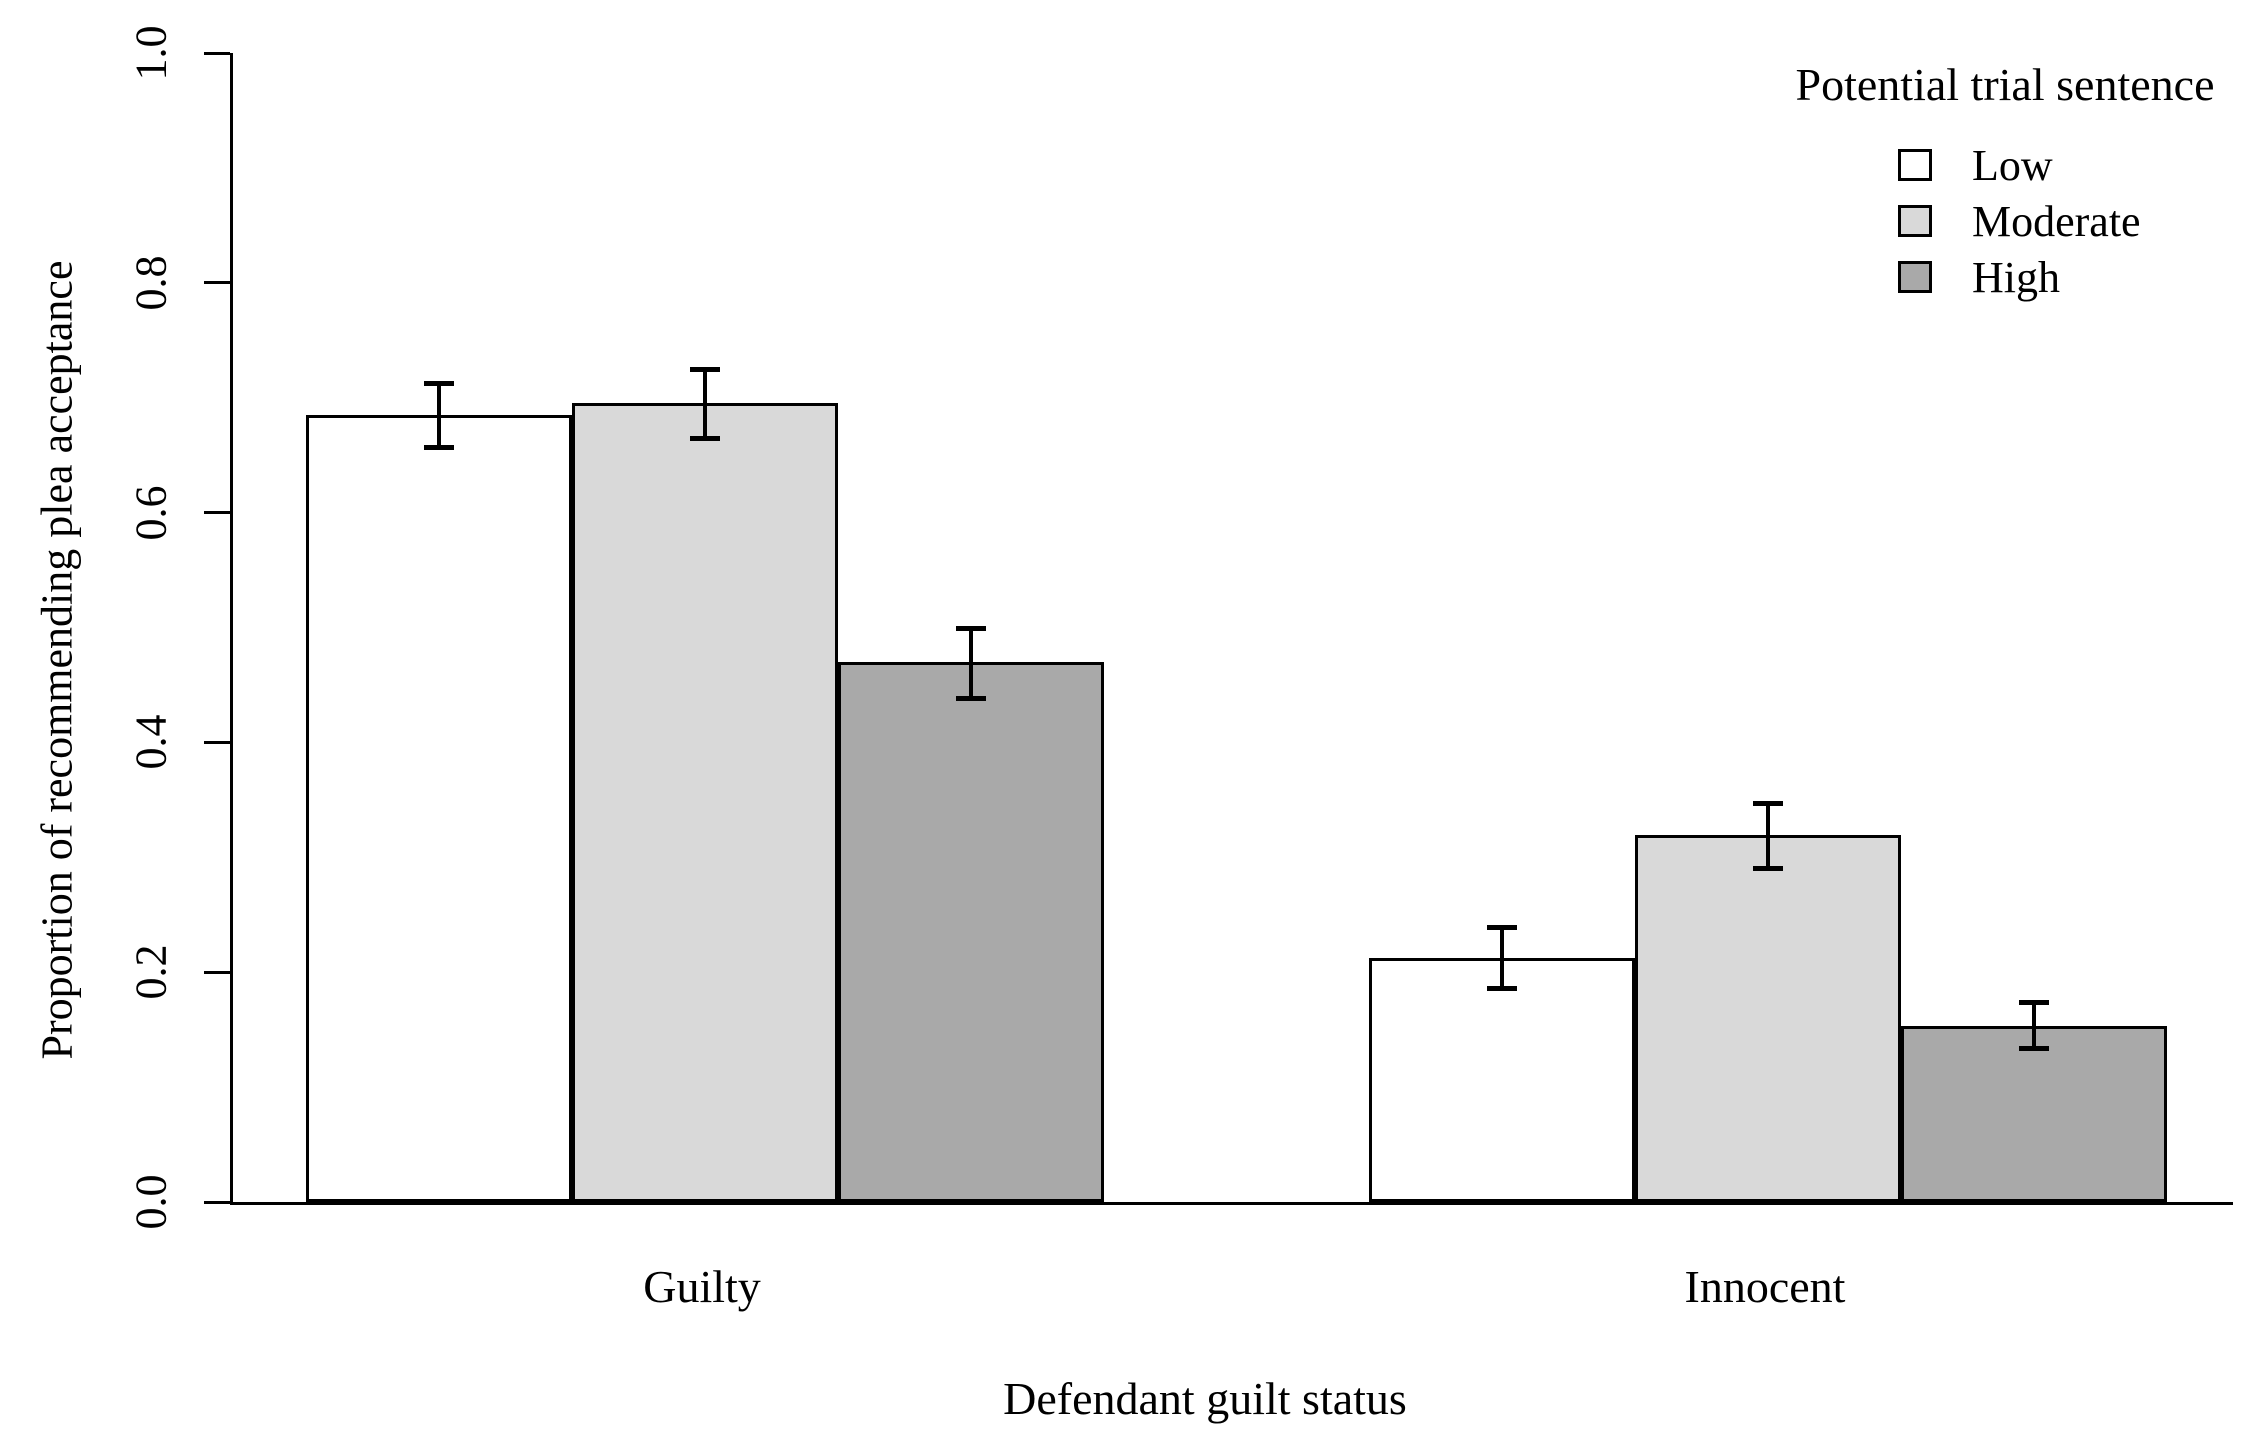  Describe the element at coordinates (1915, 221) in the screenshot. I see `legend-swatch-moderate` at that location.